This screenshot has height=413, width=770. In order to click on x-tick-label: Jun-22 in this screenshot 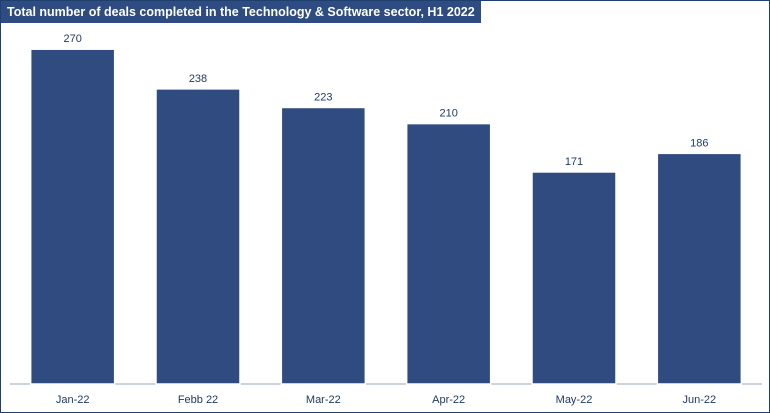, I will do `click(700, 400)`.